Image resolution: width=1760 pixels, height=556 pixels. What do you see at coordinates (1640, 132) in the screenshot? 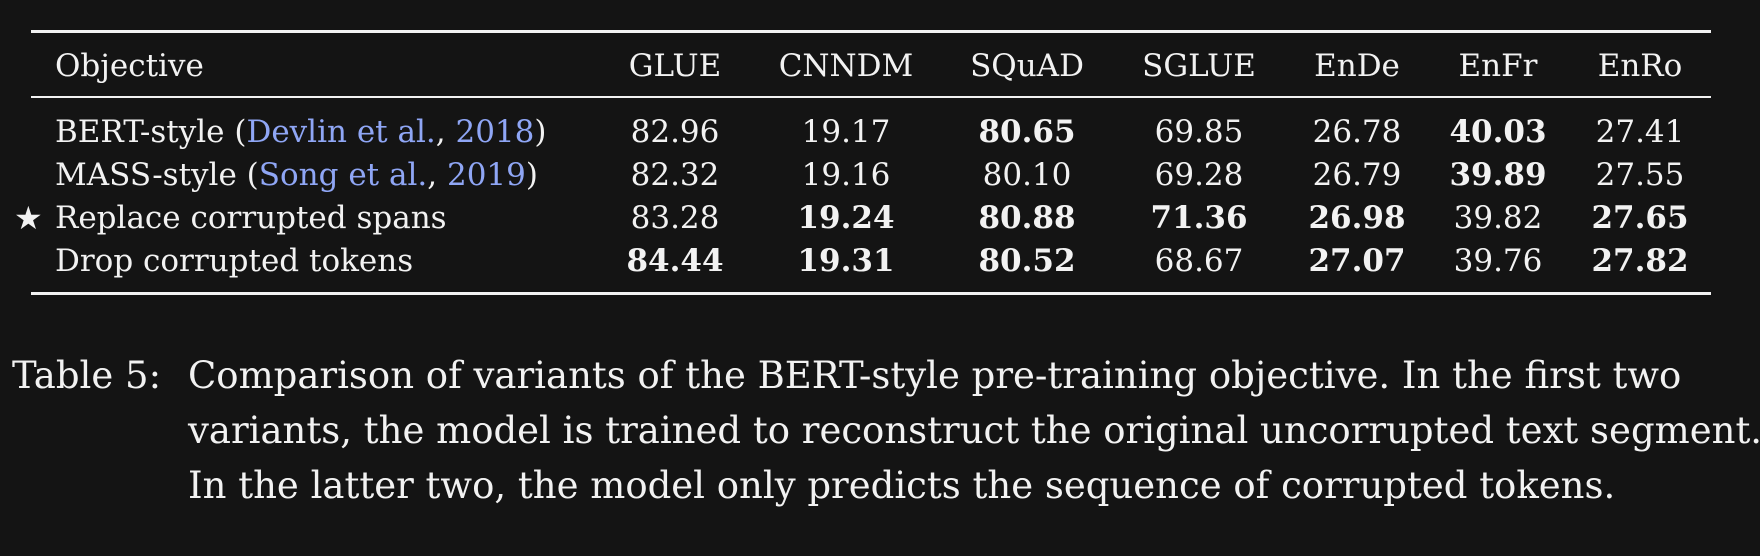
I see `table-cell: 27.41` at bounding box center [1640, 132].